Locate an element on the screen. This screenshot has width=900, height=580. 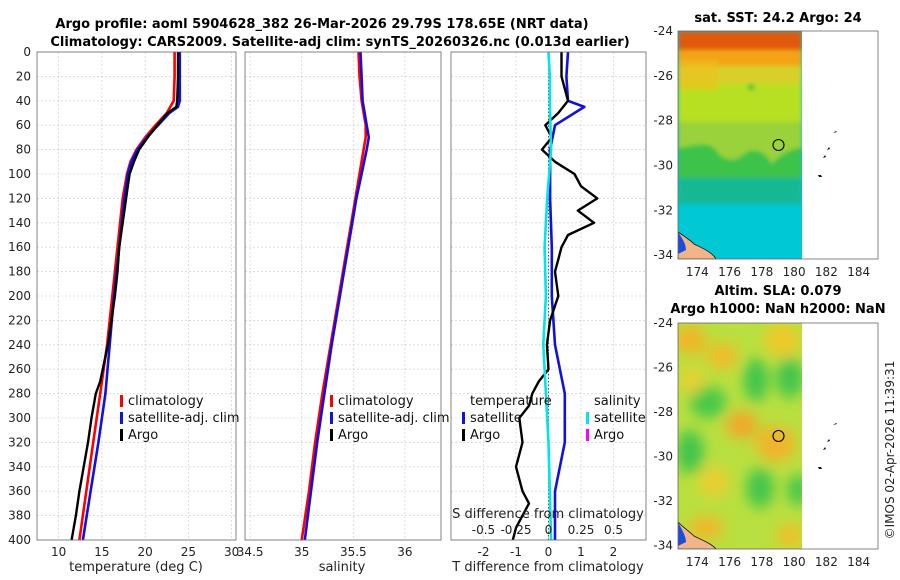
salinity-legend: climatology satellite-adj. clim Argo is located at coordinates (390, 418).